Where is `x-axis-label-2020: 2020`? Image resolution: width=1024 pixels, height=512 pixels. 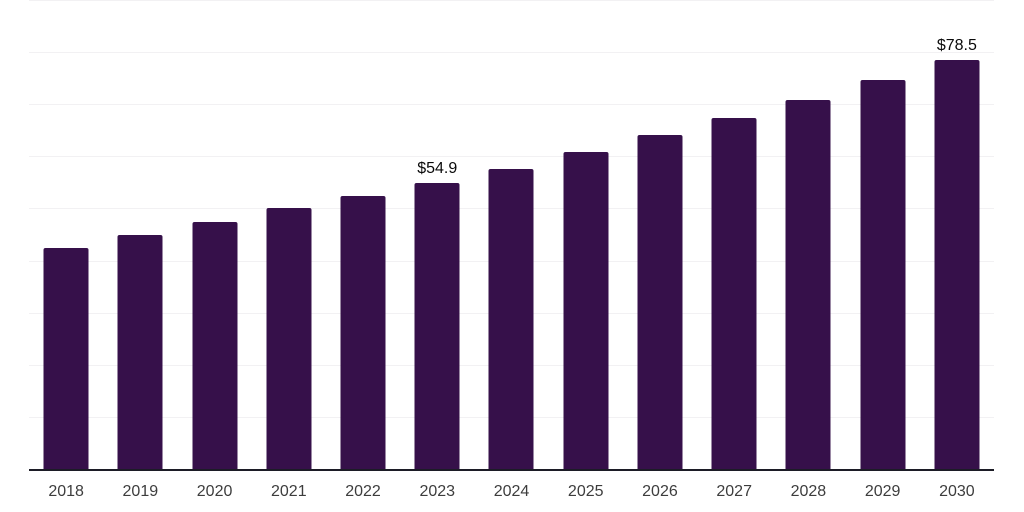
x-axis-label-2020: 2020 is located at coordinates (214, 491).